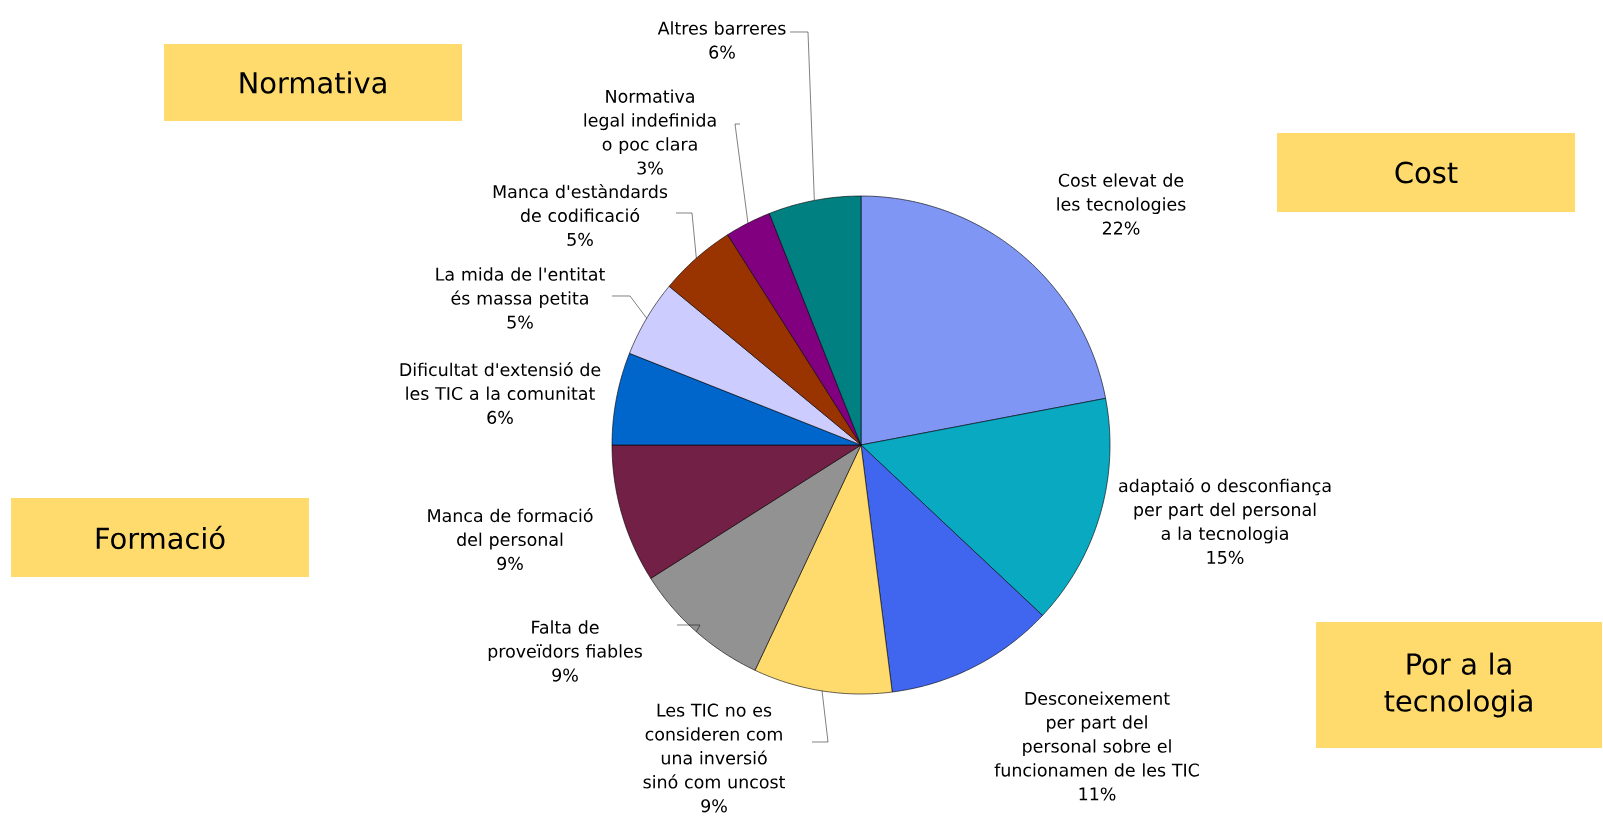  I want to click on data-label: 11%, so click(1097, 794).